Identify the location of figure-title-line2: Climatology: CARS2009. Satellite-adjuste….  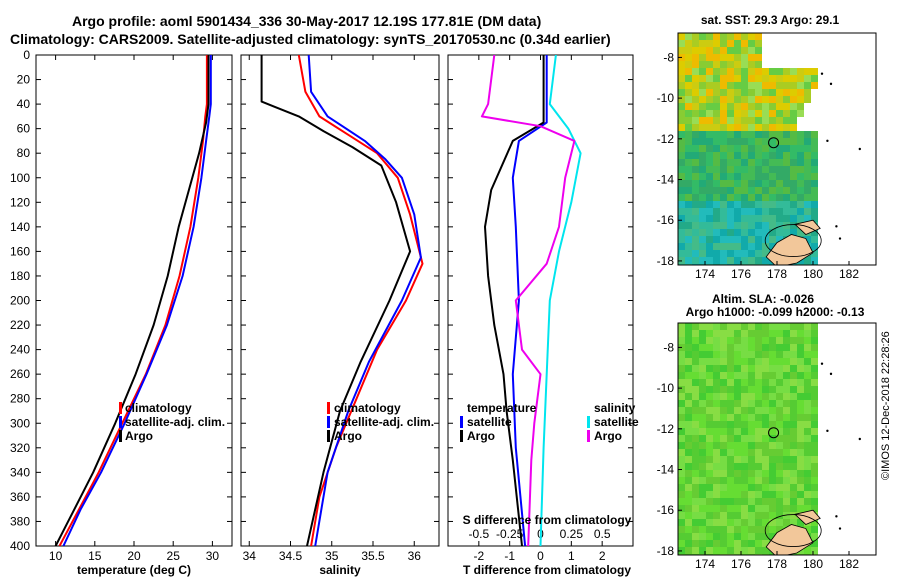
(310, 39).